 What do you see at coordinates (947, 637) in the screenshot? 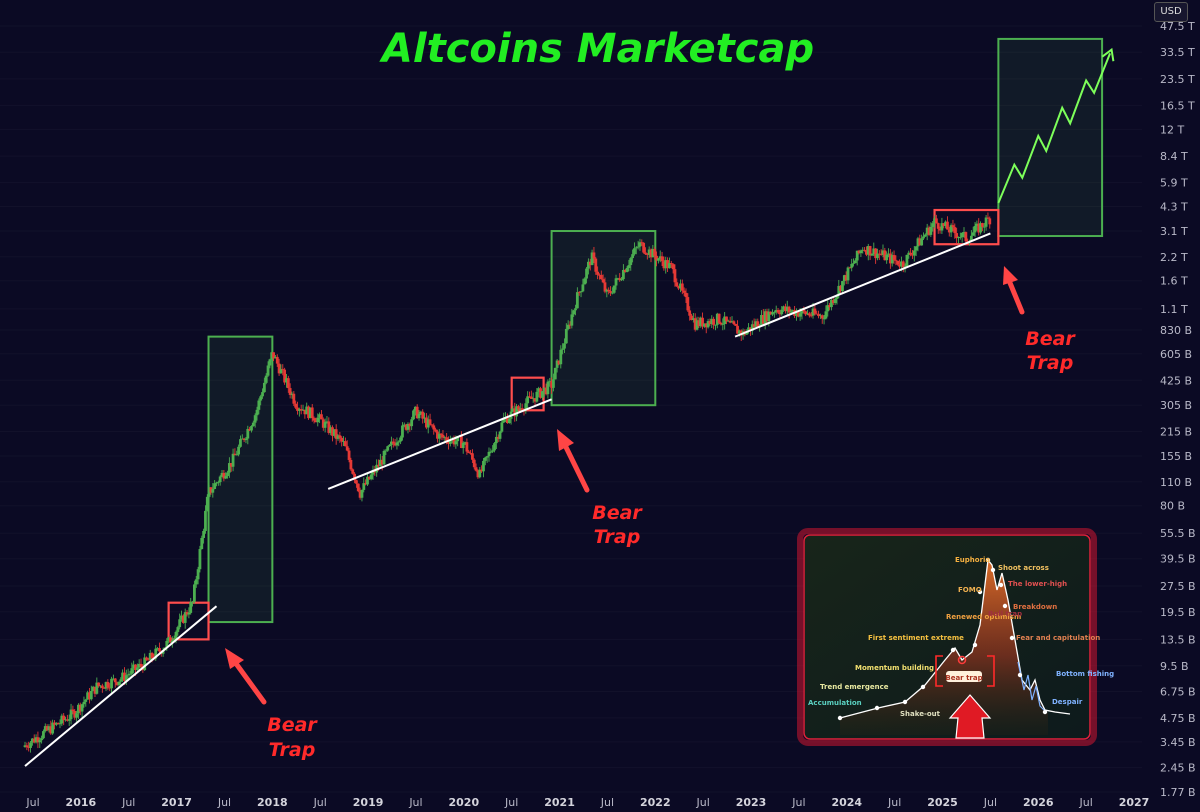
I see `inset-glow` at bounding box center [947, 637].